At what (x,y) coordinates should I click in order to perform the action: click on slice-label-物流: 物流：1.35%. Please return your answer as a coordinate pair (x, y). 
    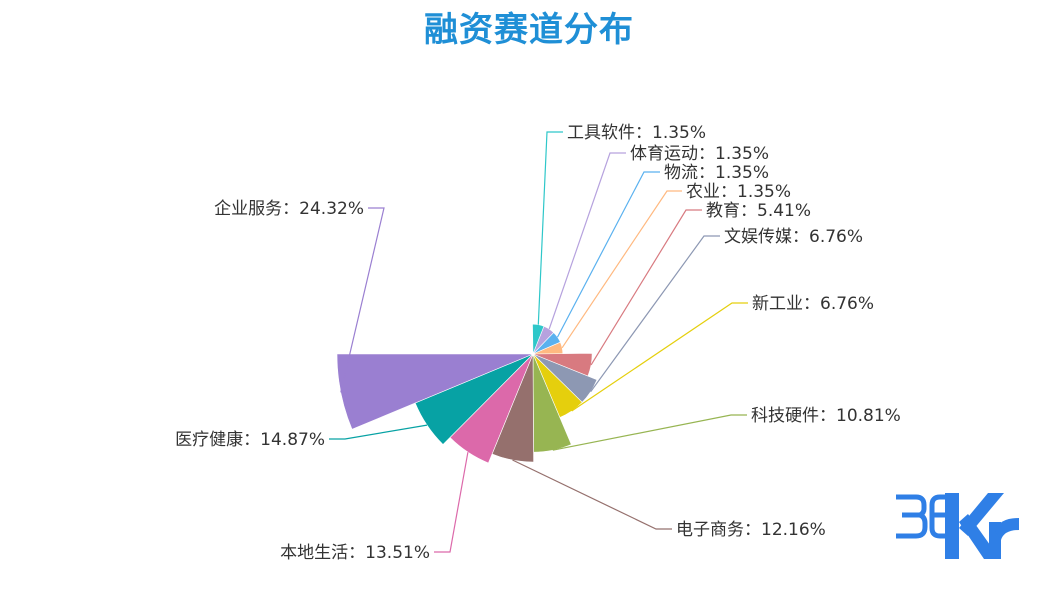
    Looking at the image, I should click on (716, 173).